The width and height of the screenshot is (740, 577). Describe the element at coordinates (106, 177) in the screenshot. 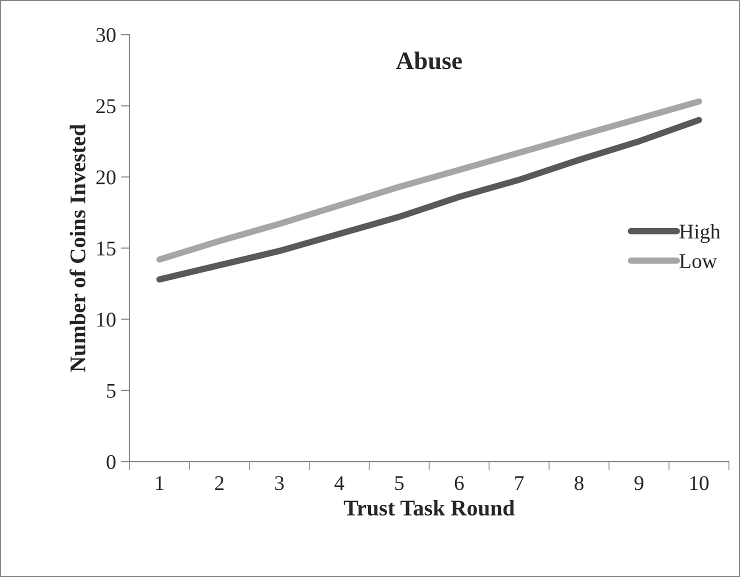

I see `y-tick-label: 20` at that location.